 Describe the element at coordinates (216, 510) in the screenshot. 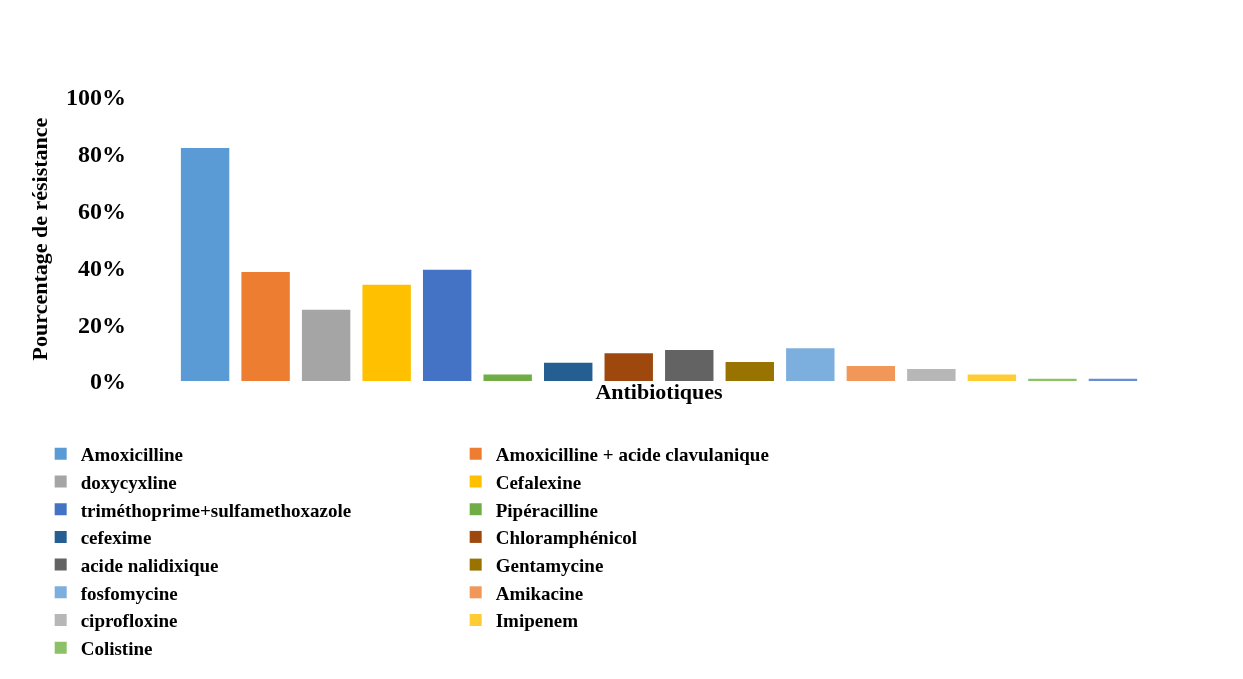

I see `legend-label: triméthoprime+sulfamethoxazole` at that location.